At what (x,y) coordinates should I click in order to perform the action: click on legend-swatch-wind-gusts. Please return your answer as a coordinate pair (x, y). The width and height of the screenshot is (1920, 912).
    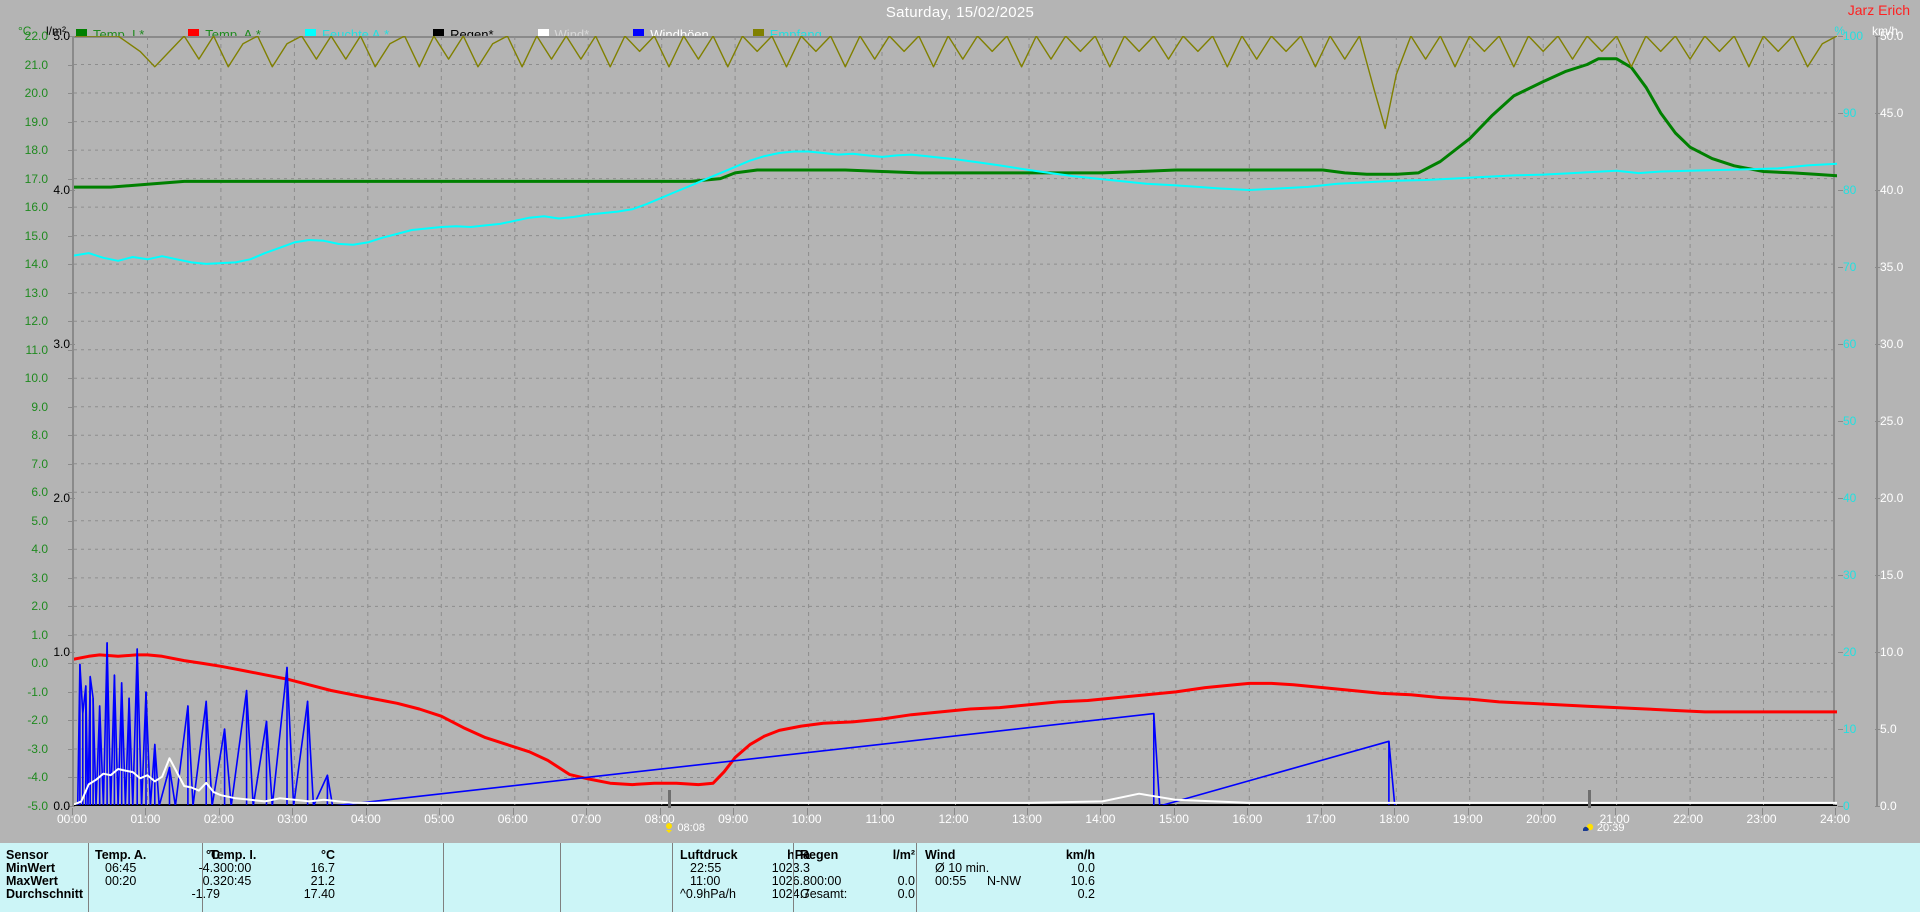
    Looking at the image, I should click on (639, 34).